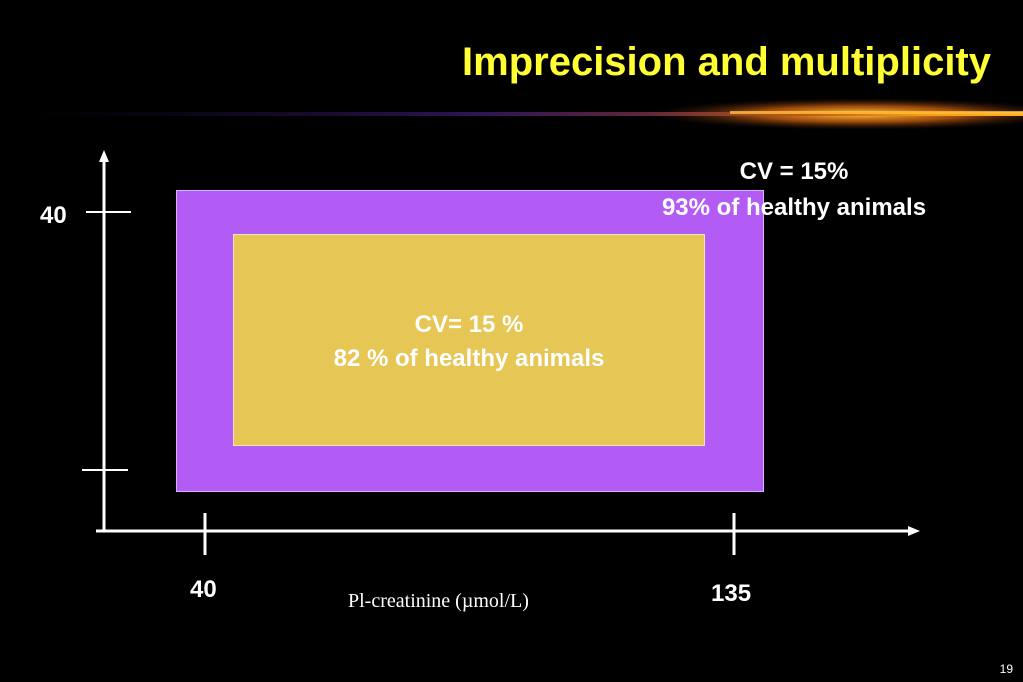 This screenshot has width=1023, height=682. I want to click on slide-title: Imprecision and multiplicity, so click(726, 62).